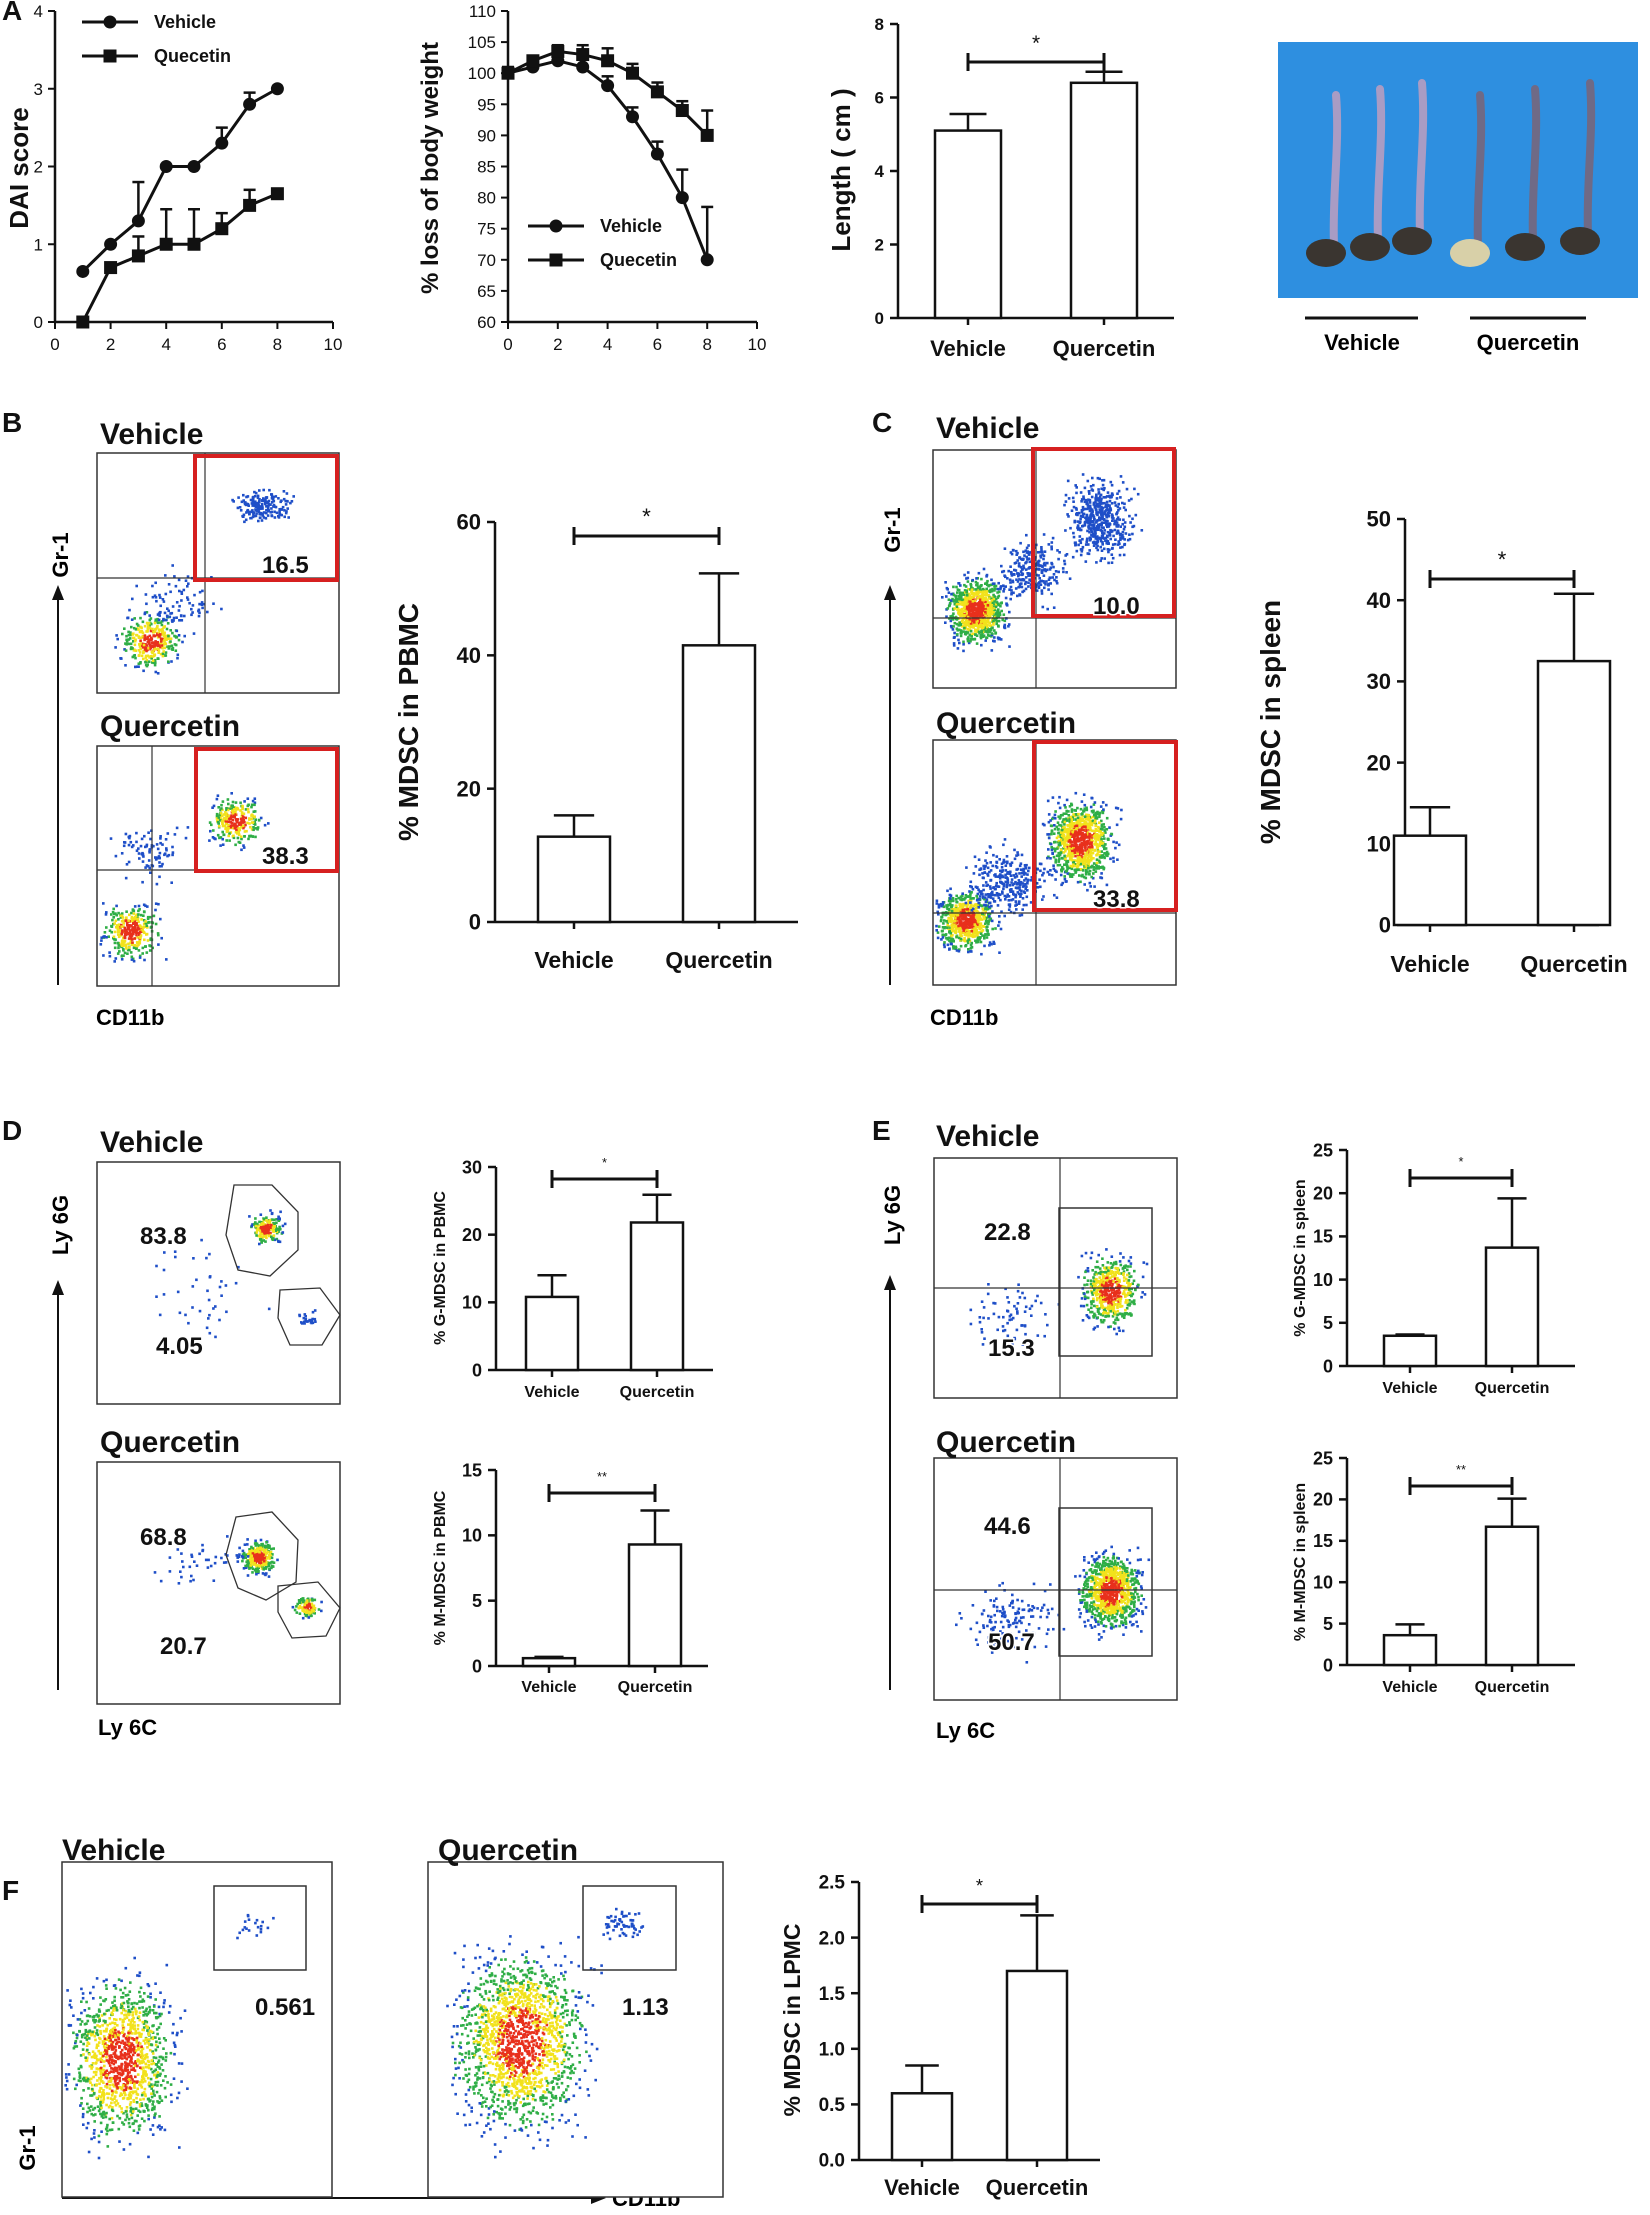 This screenshot has width=1650, height=2215. What do you see at coordinates (1589, 158) in the screenshot?
I see `colon-stem` at bounding box center [1589, 158].